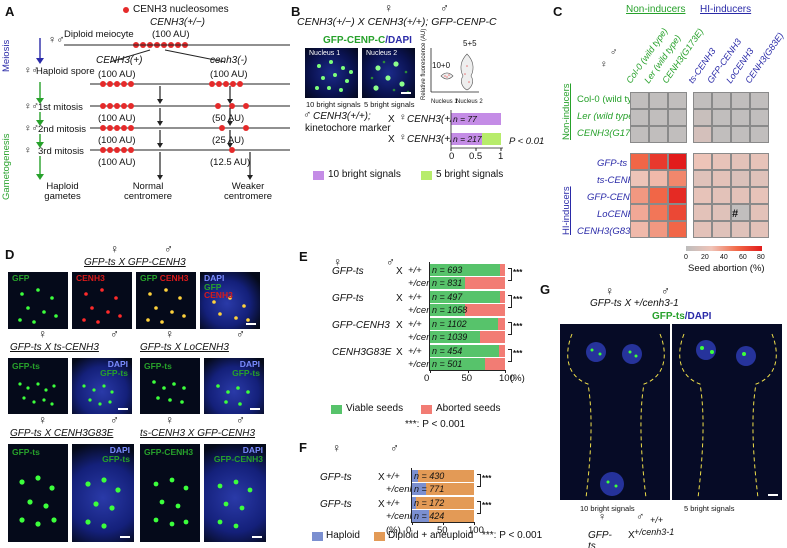  Describe the element at coordinates (117, 118) in the screenshot. I see `left-au-1: (100 AU)` at that location.